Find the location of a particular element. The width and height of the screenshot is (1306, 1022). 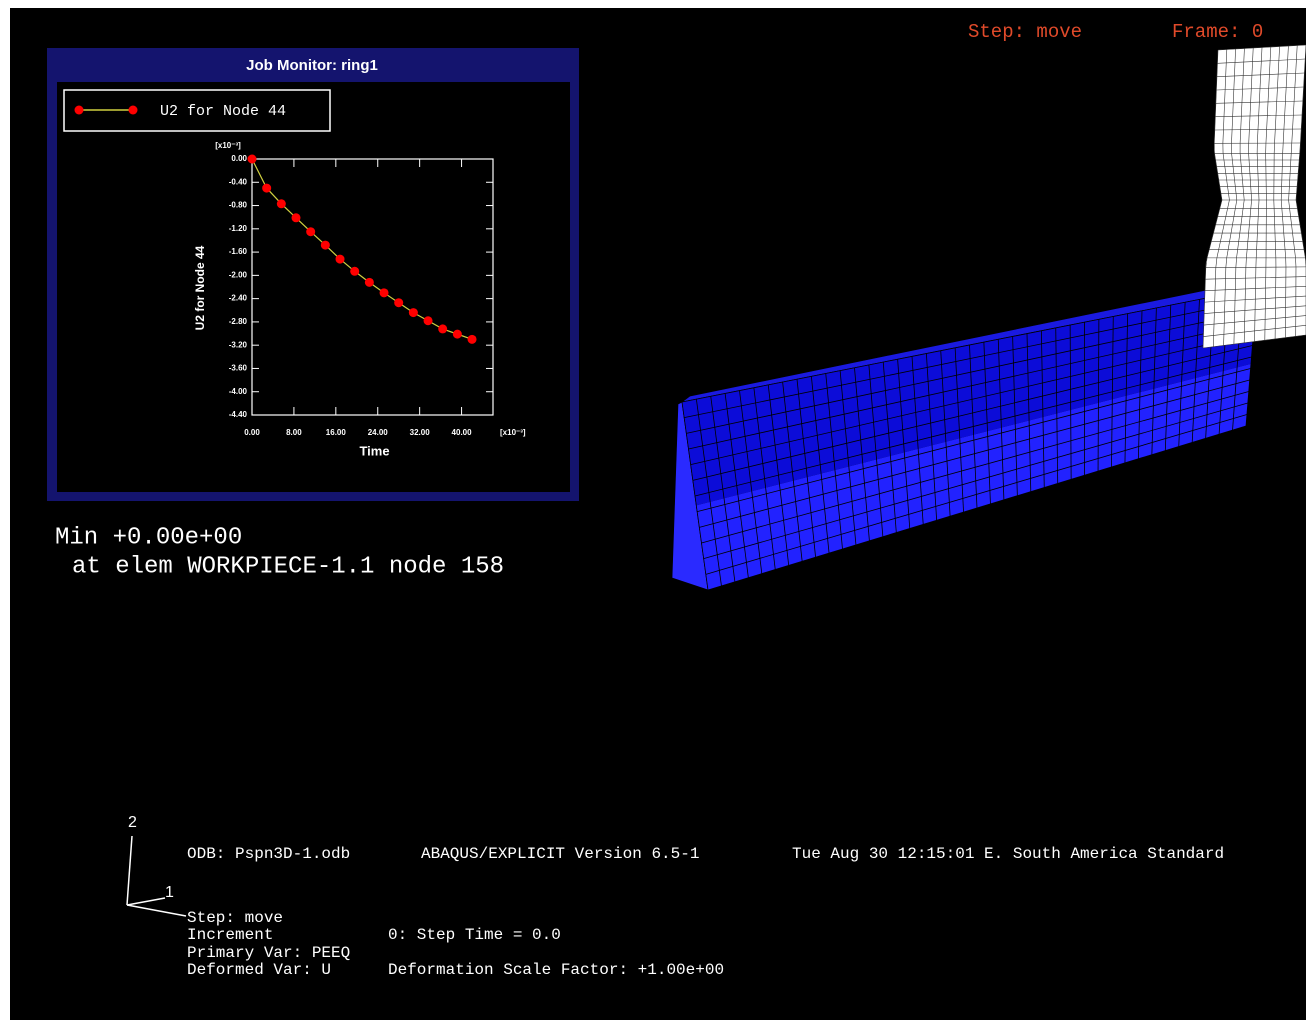

y-axis-label: U2 for Node 44 is located at coordinates (200, 287).